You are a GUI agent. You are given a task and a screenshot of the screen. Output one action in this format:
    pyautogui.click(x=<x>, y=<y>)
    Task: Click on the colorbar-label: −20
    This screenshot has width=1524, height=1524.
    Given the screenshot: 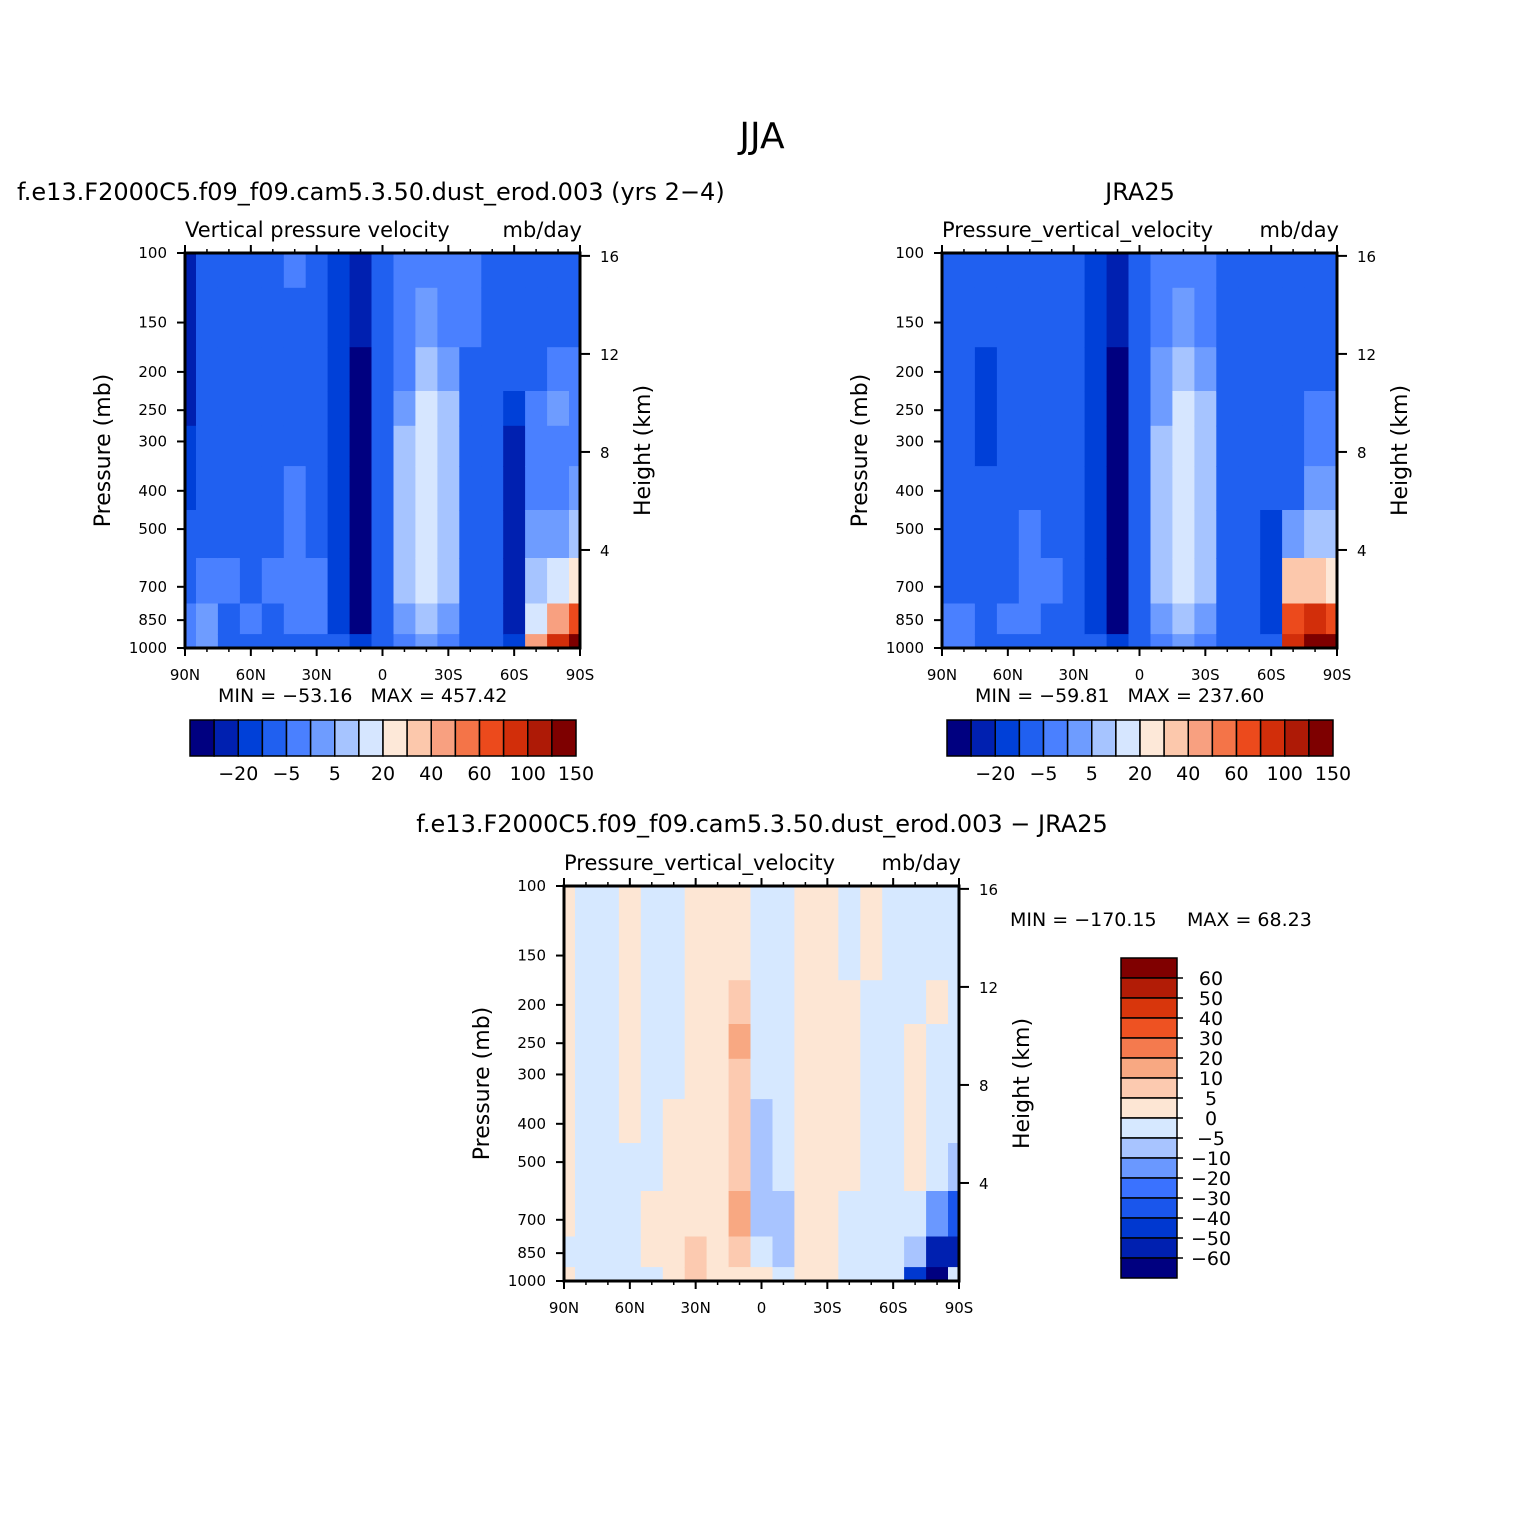 What is the action you would take?
    pyautogui.click(x=995, y=774)
    